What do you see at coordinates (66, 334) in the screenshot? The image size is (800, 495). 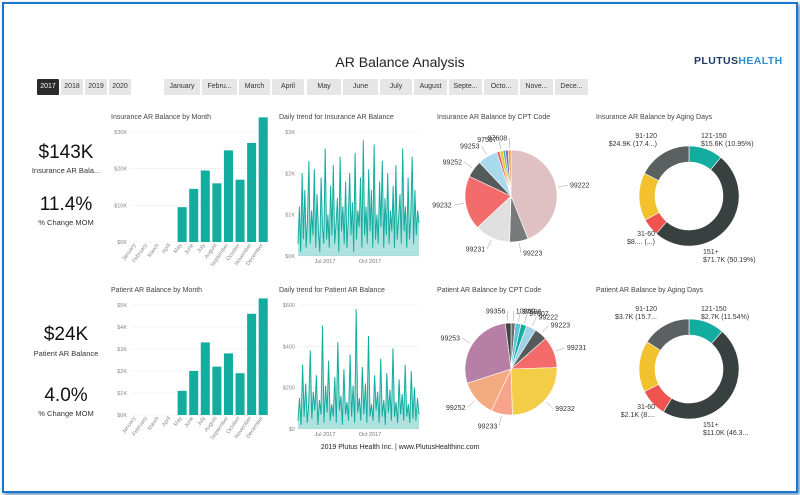 I see `patient-ar-kpi-value: $24K` at bounding box center [66, 334].